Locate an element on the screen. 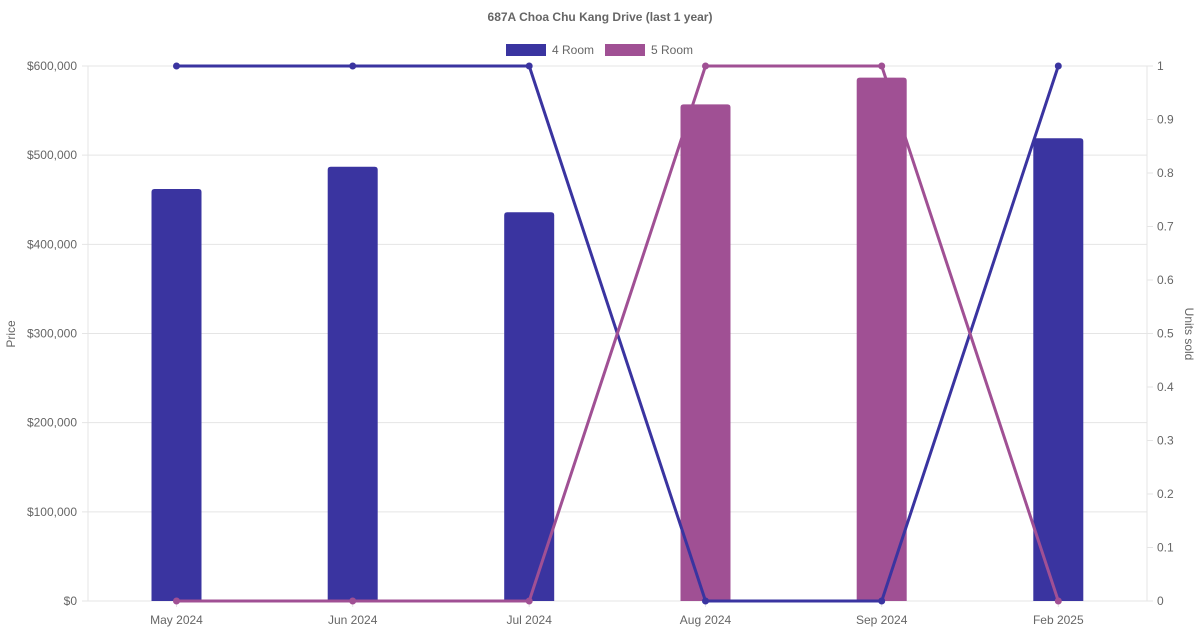 The height and width of the screenshot is (630, 1200). y2-tick-label: 0.6 is located at coordinates (1165, 280).